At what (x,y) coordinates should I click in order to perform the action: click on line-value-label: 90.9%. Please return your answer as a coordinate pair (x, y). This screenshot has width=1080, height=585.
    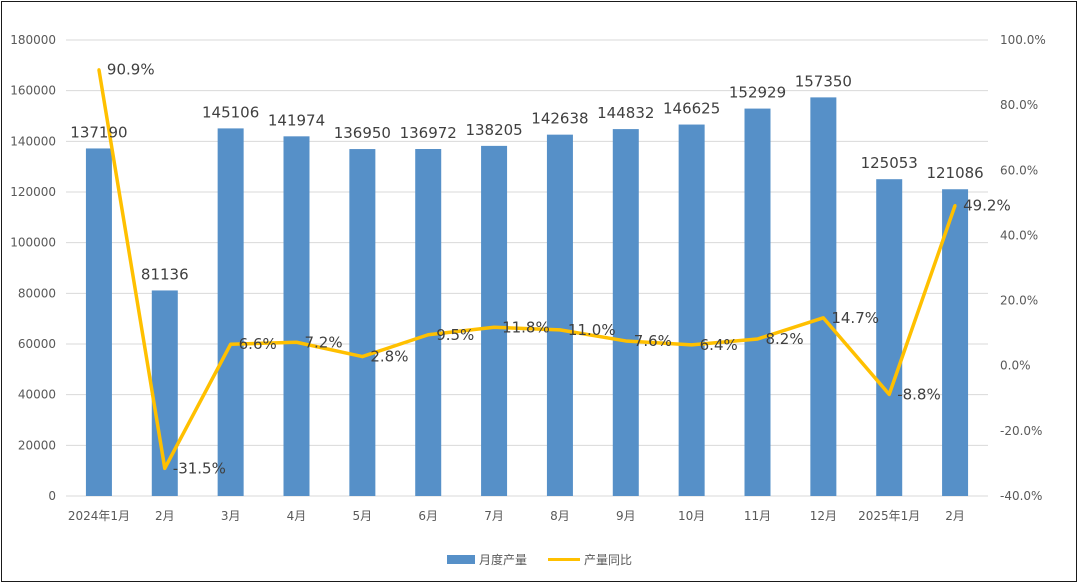
    Looking at the image, I should click on (131, 70).